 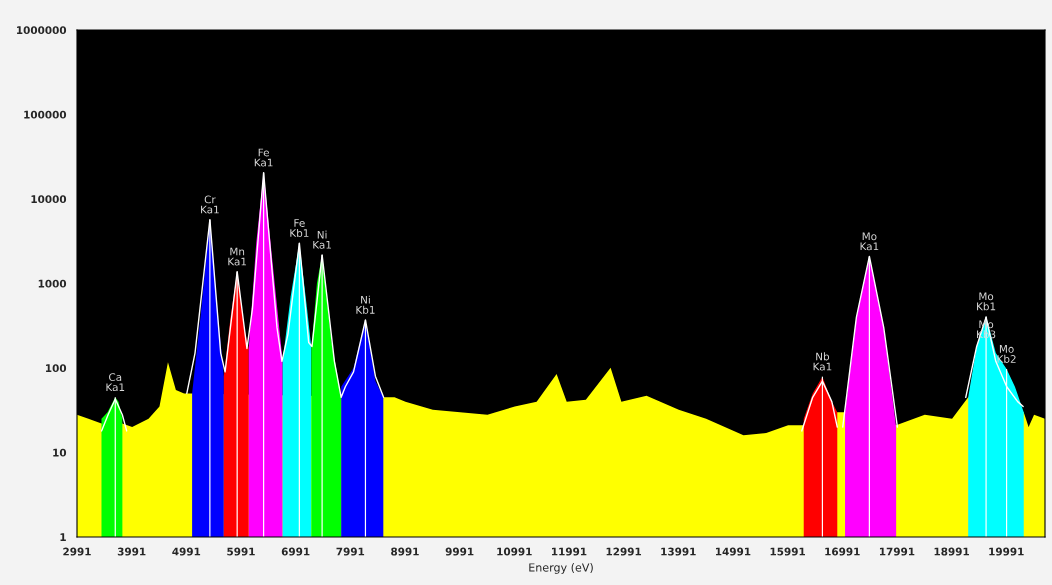 I want to click on x-tick-label: 3991, so click(x=131, y=551).